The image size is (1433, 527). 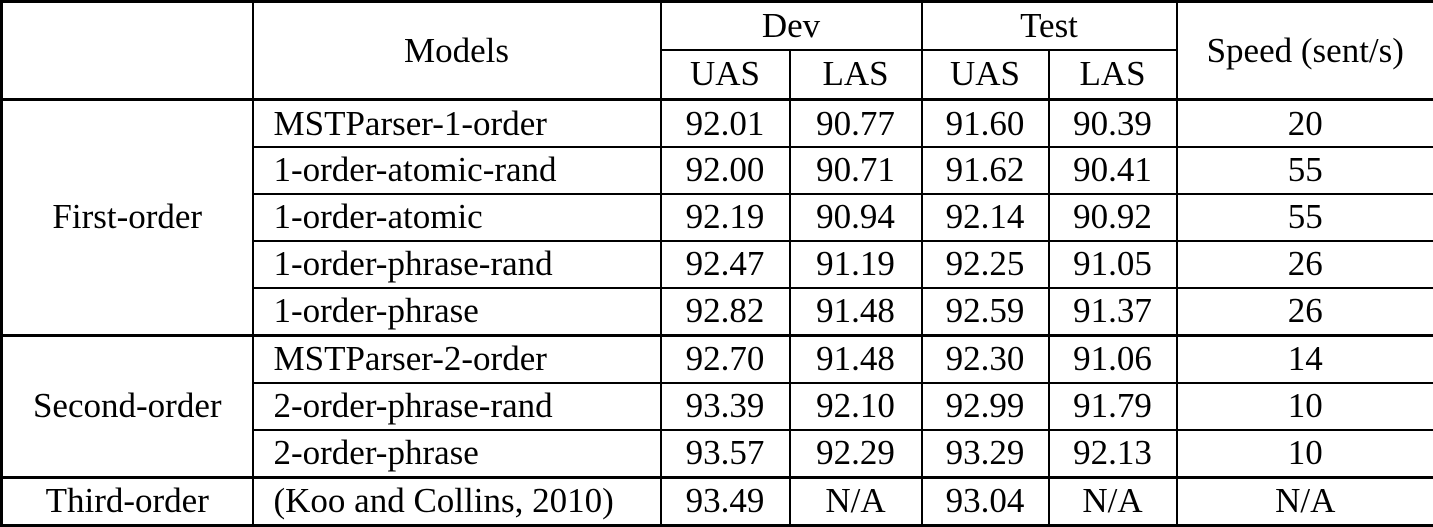 I want to click on dev-uas-cell: 92.01, so click(x=725, y=123).